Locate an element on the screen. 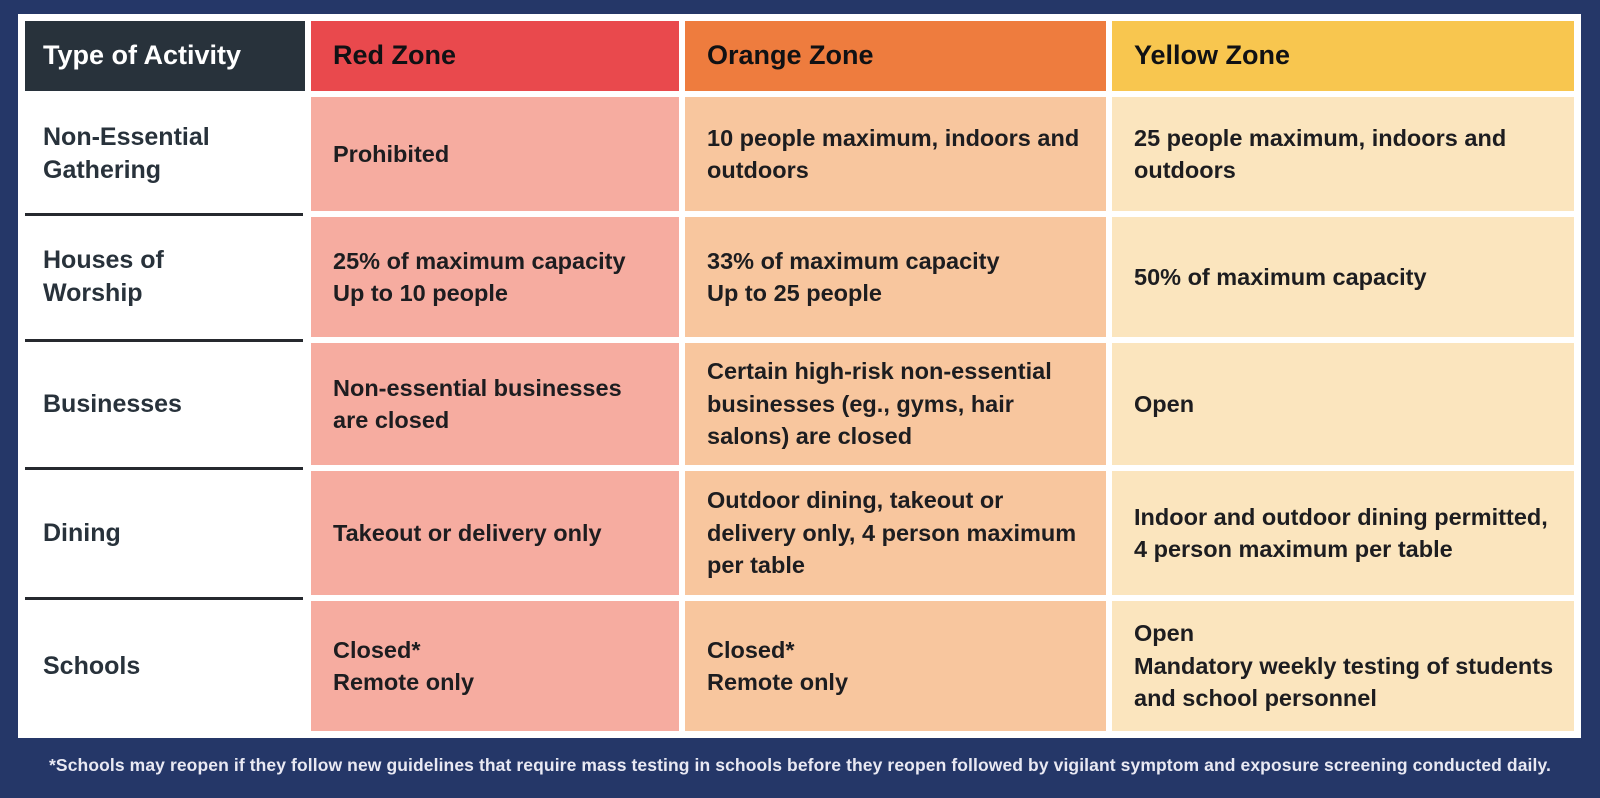 The image size is (1600, 798). cell-schools-orange: Closed* Remote only is located at coordinates (895, 666).